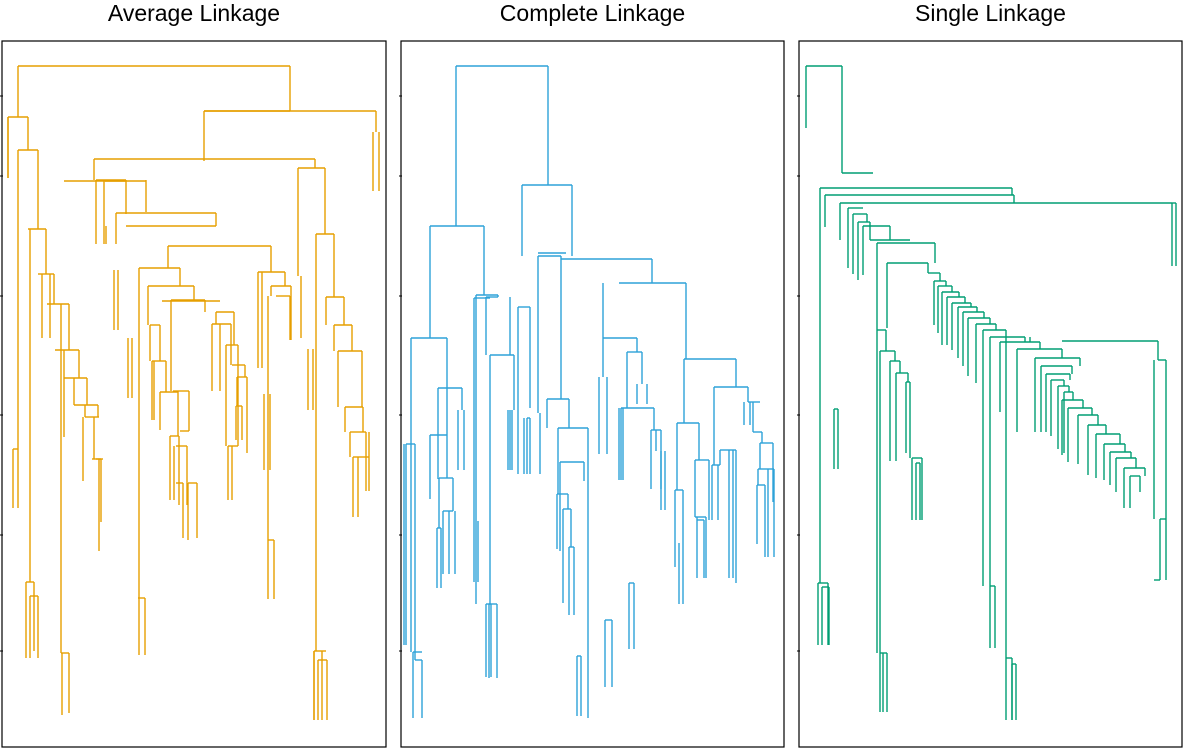 The width and height of the screenshot is (1184, 748). What do you see at coordinates (194, 13) in the screenshot?
I see `chart-title-average: Average Linkage` at bounding box center [194, 13].